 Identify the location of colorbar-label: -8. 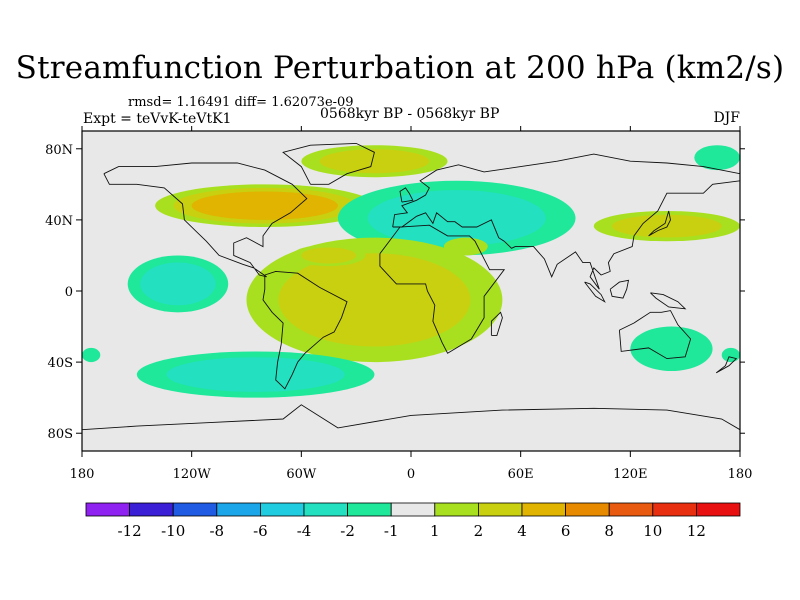
(216, 531).